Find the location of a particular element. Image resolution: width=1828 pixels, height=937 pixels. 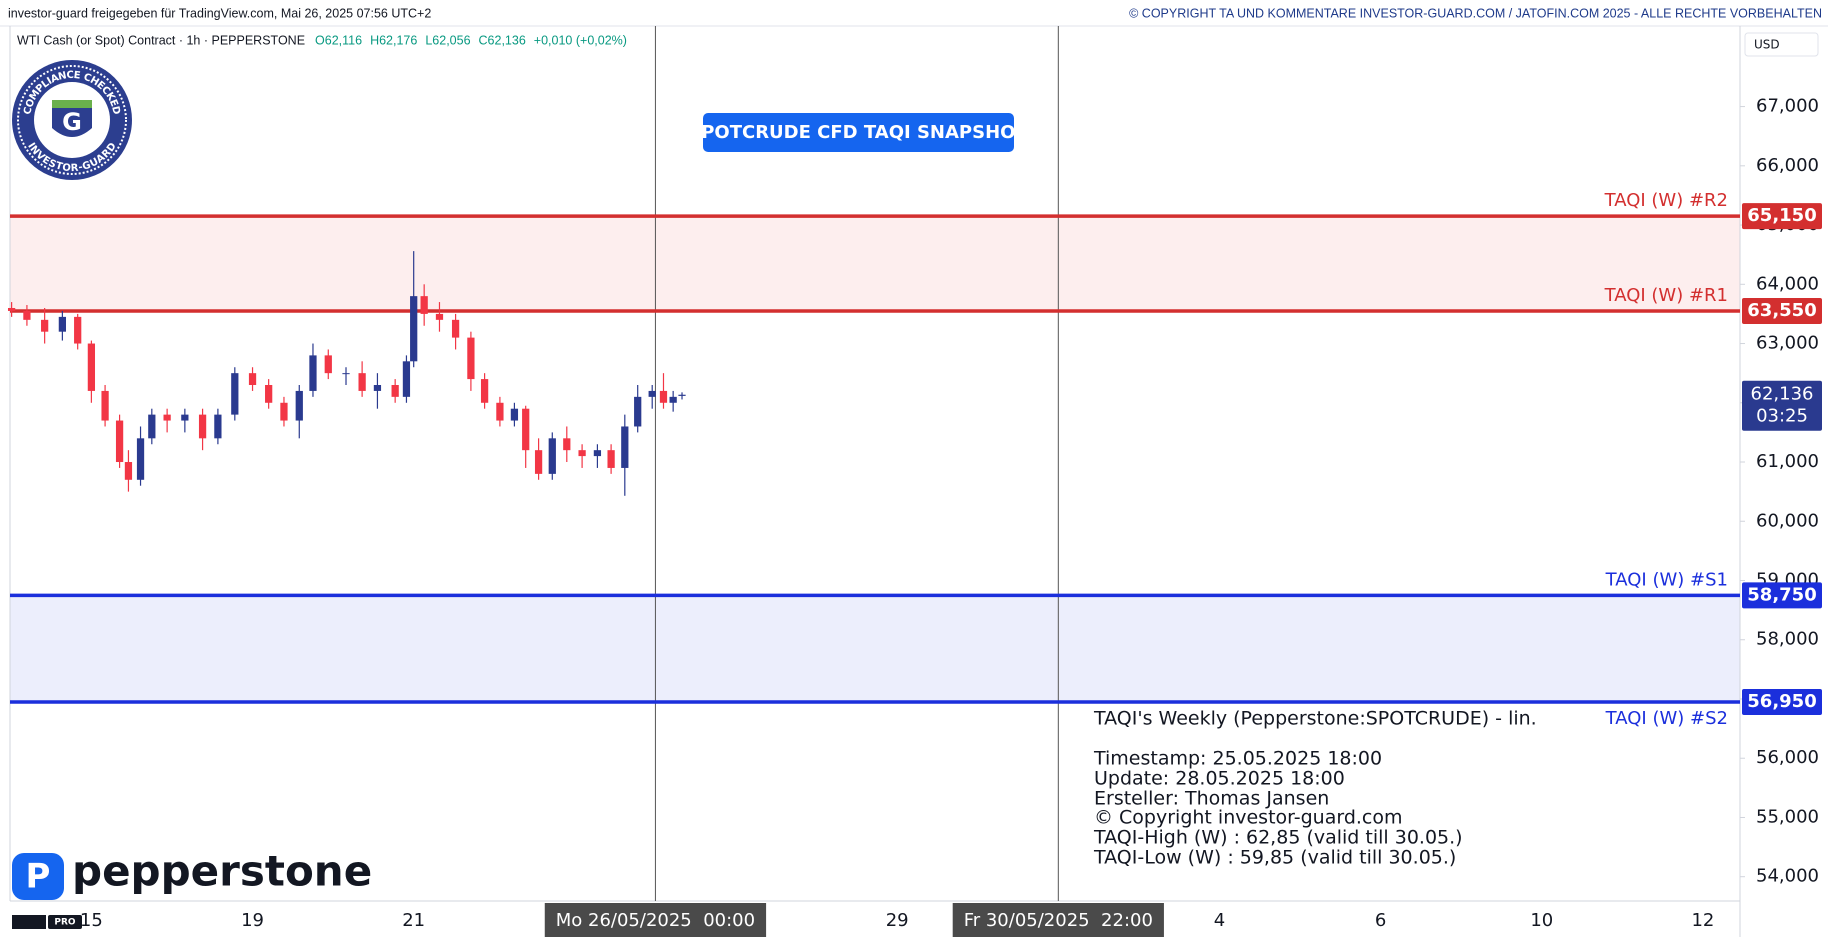

info-line: © Copyright investor-guard.com is located at coordinates (1248, 818).